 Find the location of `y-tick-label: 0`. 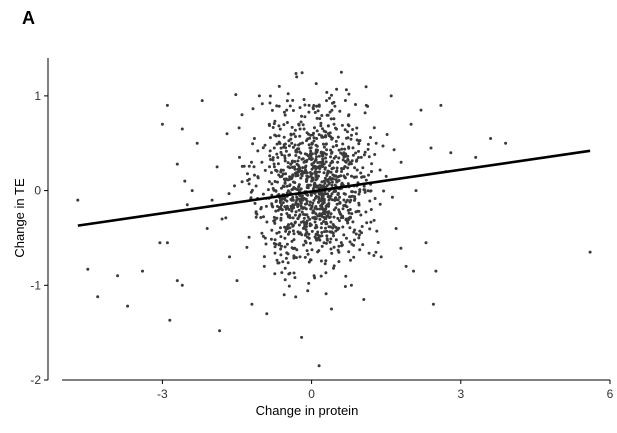

y-tick-label: 0 is located at coordinates (37, 191).